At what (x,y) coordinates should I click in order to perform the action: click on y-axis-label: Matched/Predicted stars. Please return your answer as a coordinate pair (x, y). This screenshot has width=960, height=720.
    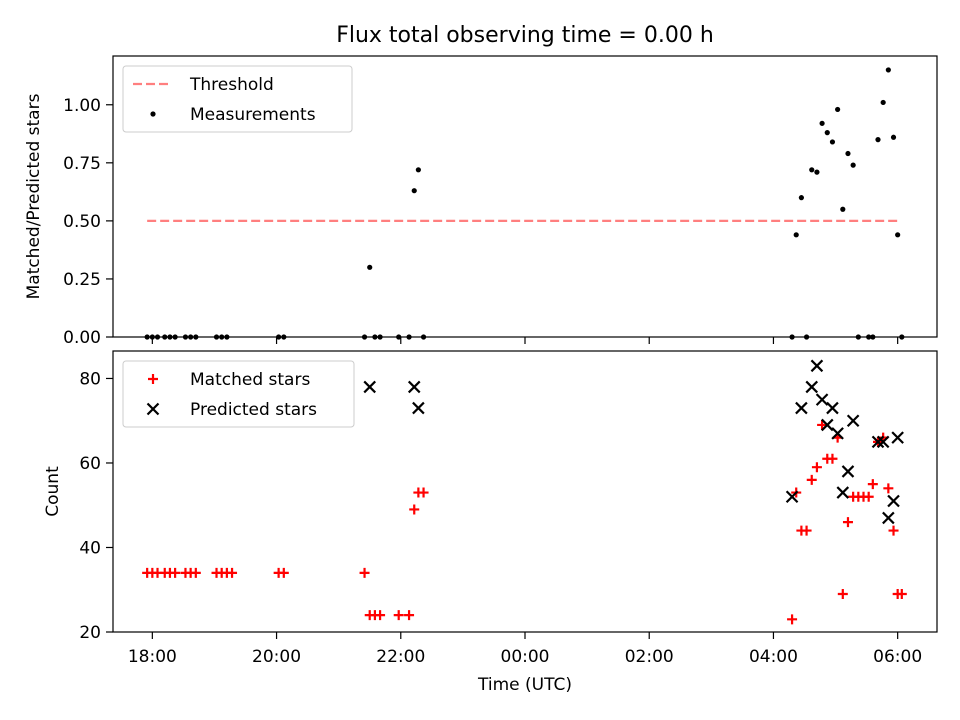
    Looking at the image, I should click on (34, 196).